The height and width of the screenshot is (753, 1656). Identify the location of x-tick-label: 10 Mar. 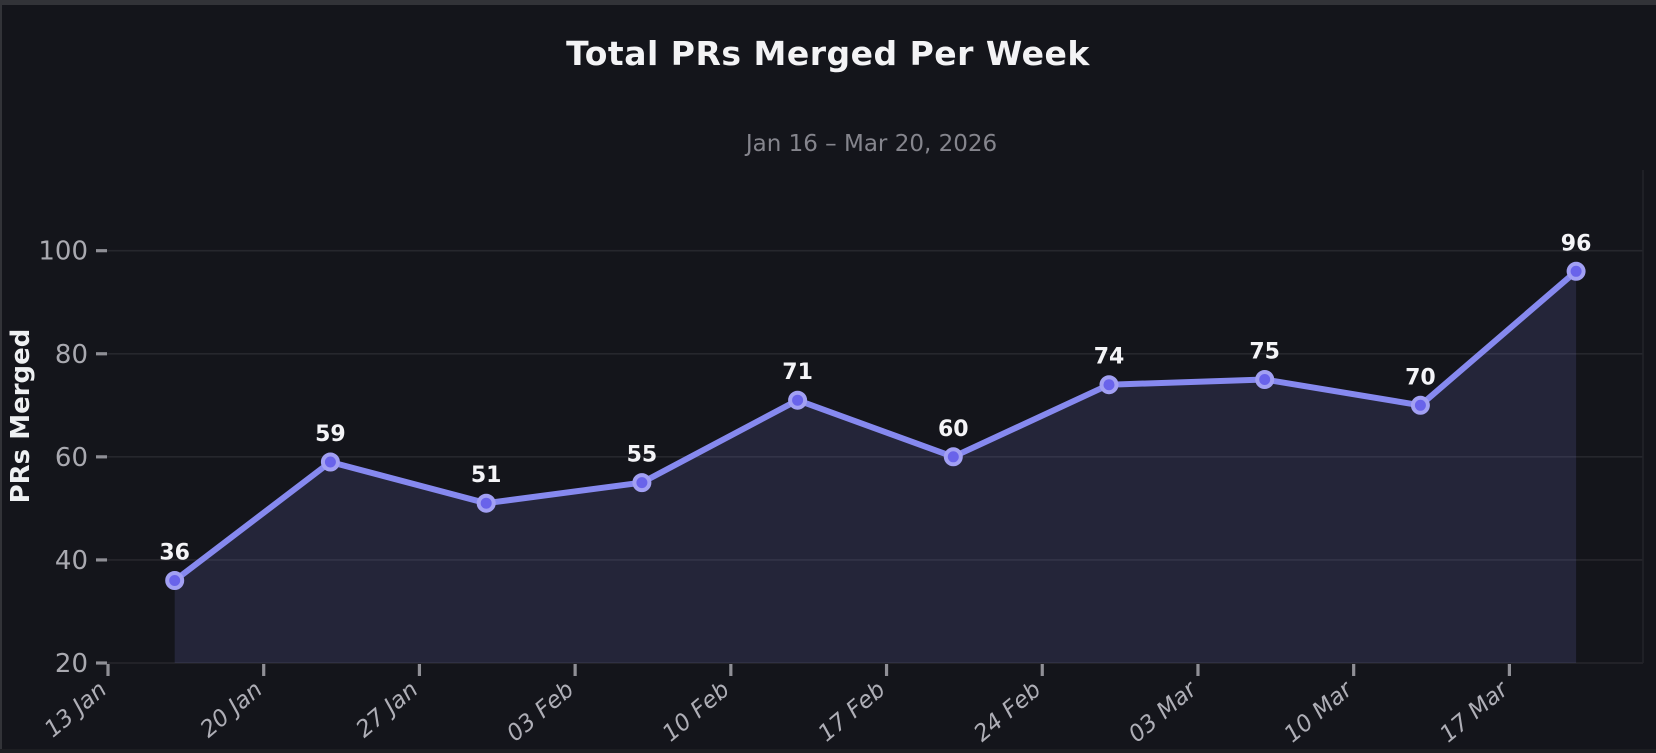
(1319, 712).